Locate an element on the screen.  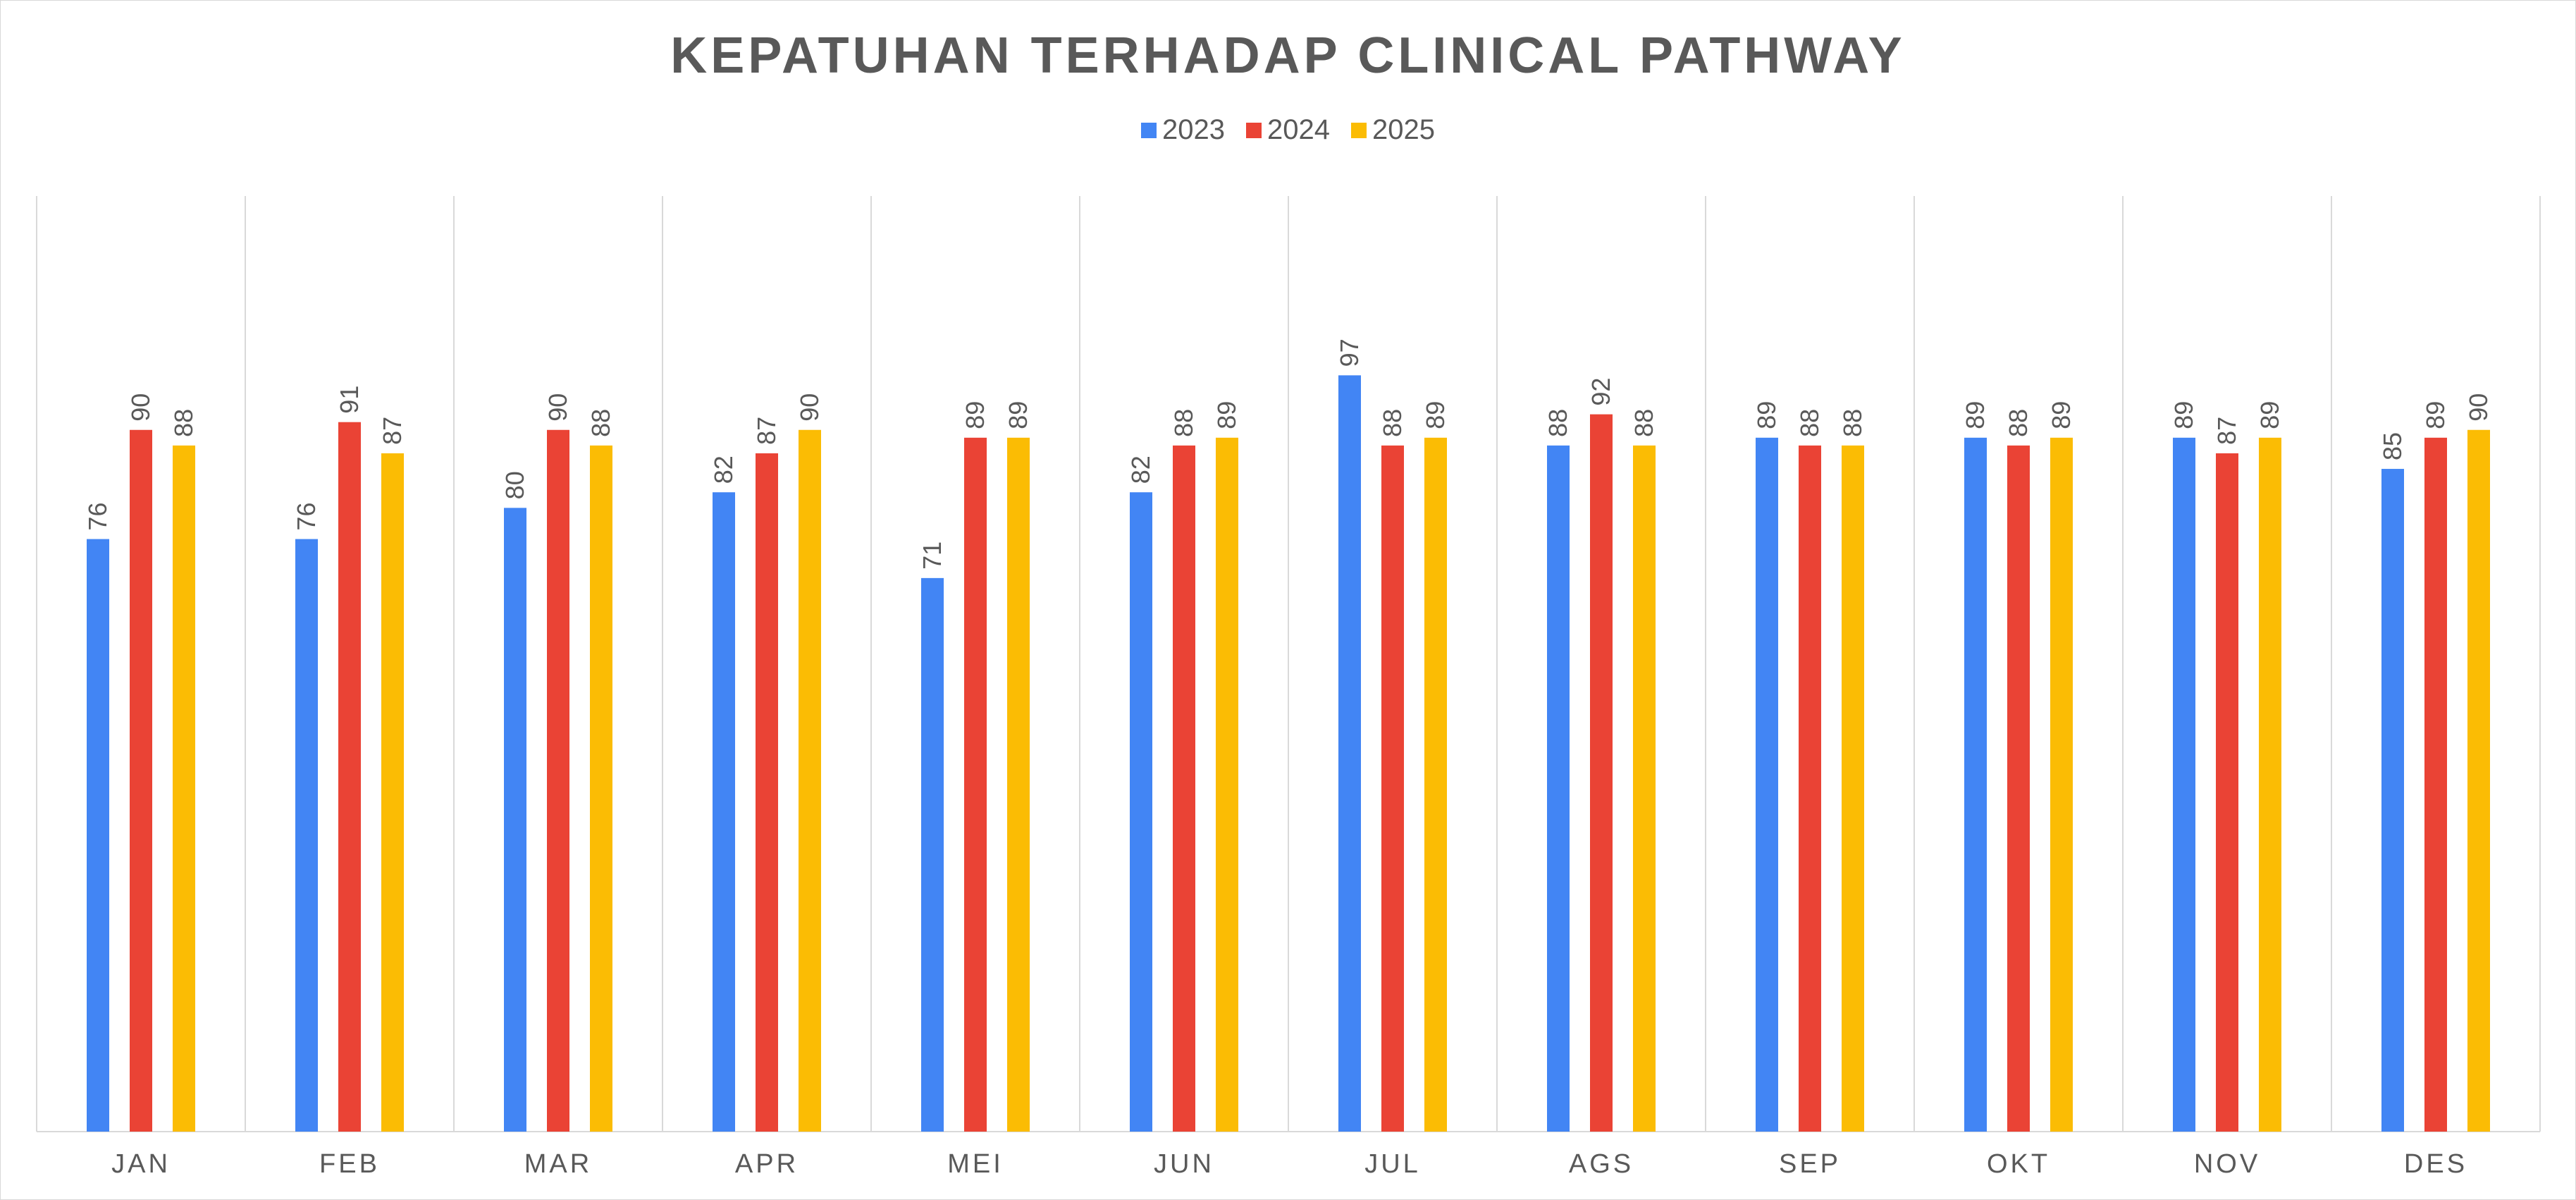
legend-label-2025: 2025 is located at coordinates (1404, 129).